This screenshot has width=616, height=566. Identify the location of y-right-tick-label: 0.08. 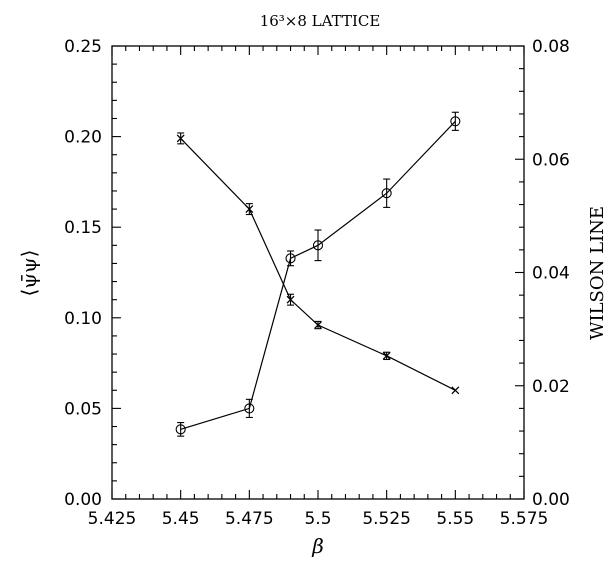
(551, 47).